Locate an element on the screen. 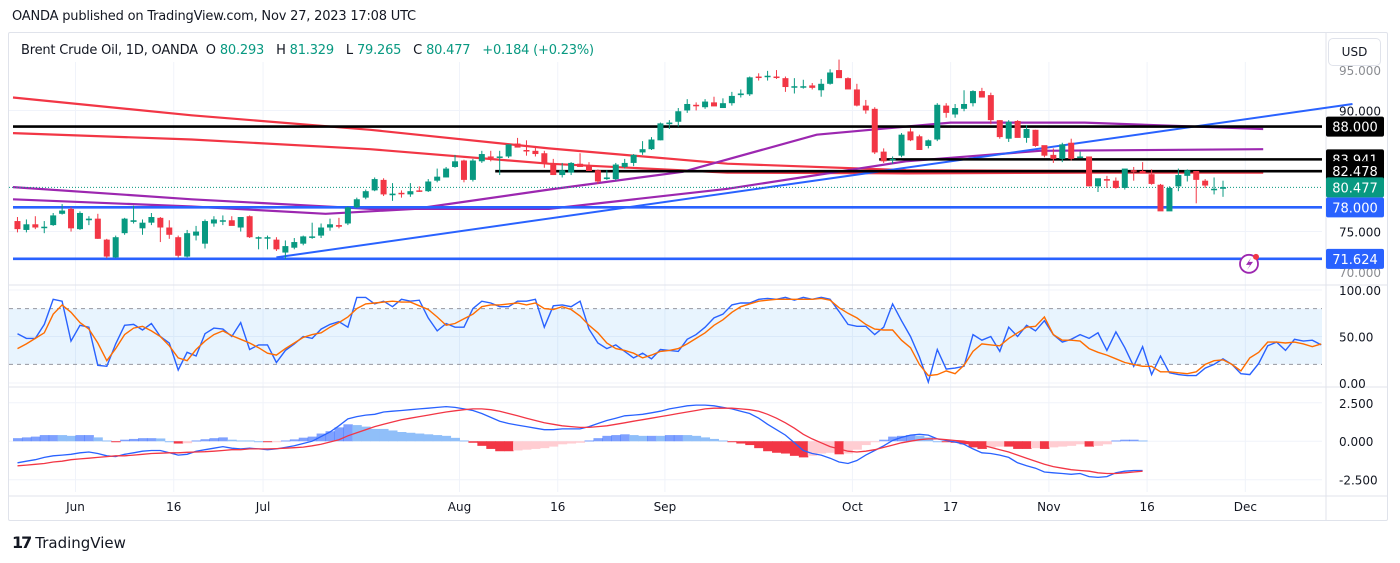 The height and width of the screenshot is (563, 1400). rsi-tick-label: 0.00 is located at coordinates (1352, 384).